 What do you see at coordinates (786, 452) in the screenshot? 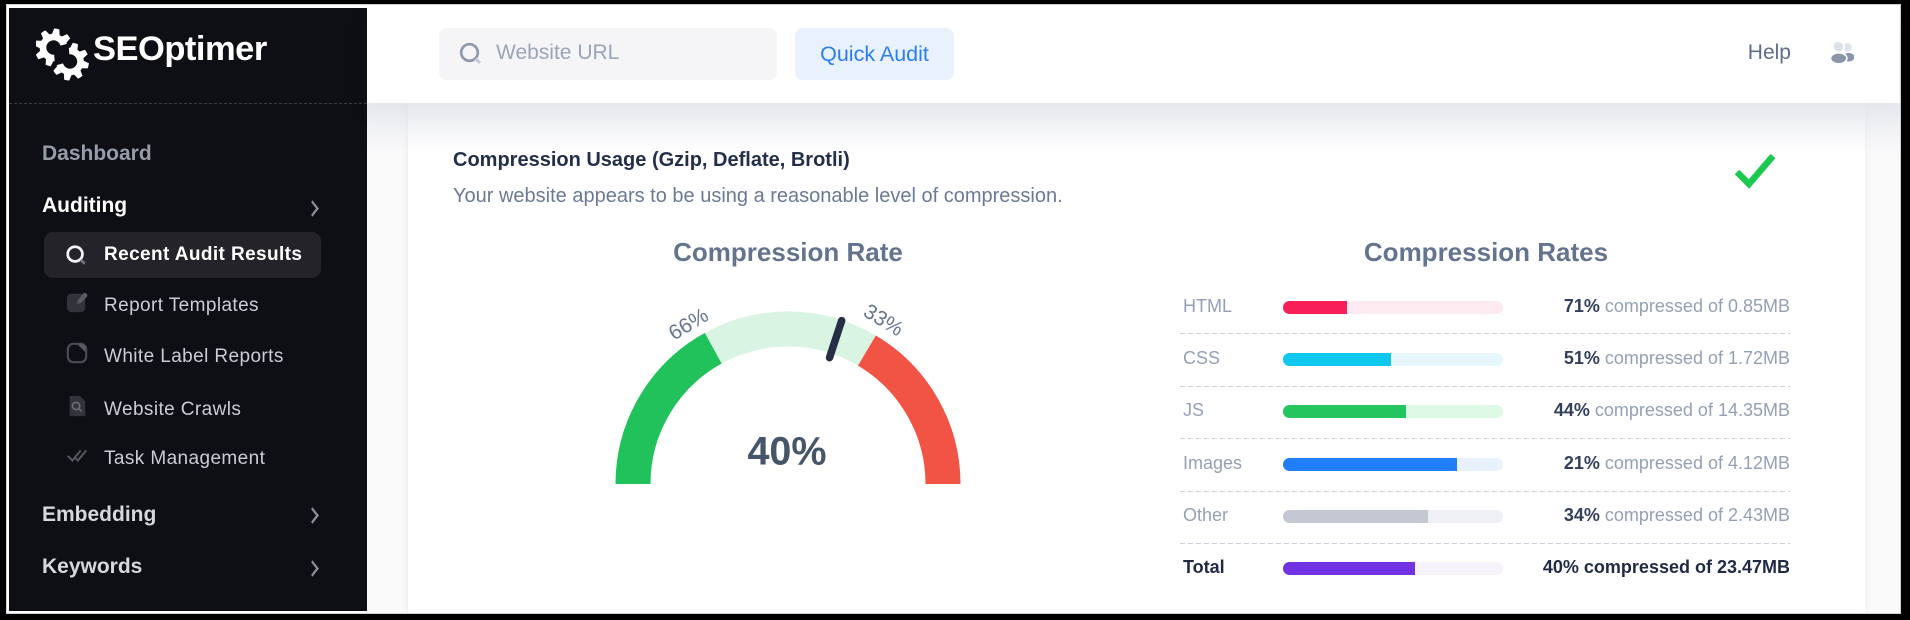
I see `svg-text: 40%` at bounding box center [786, 452].